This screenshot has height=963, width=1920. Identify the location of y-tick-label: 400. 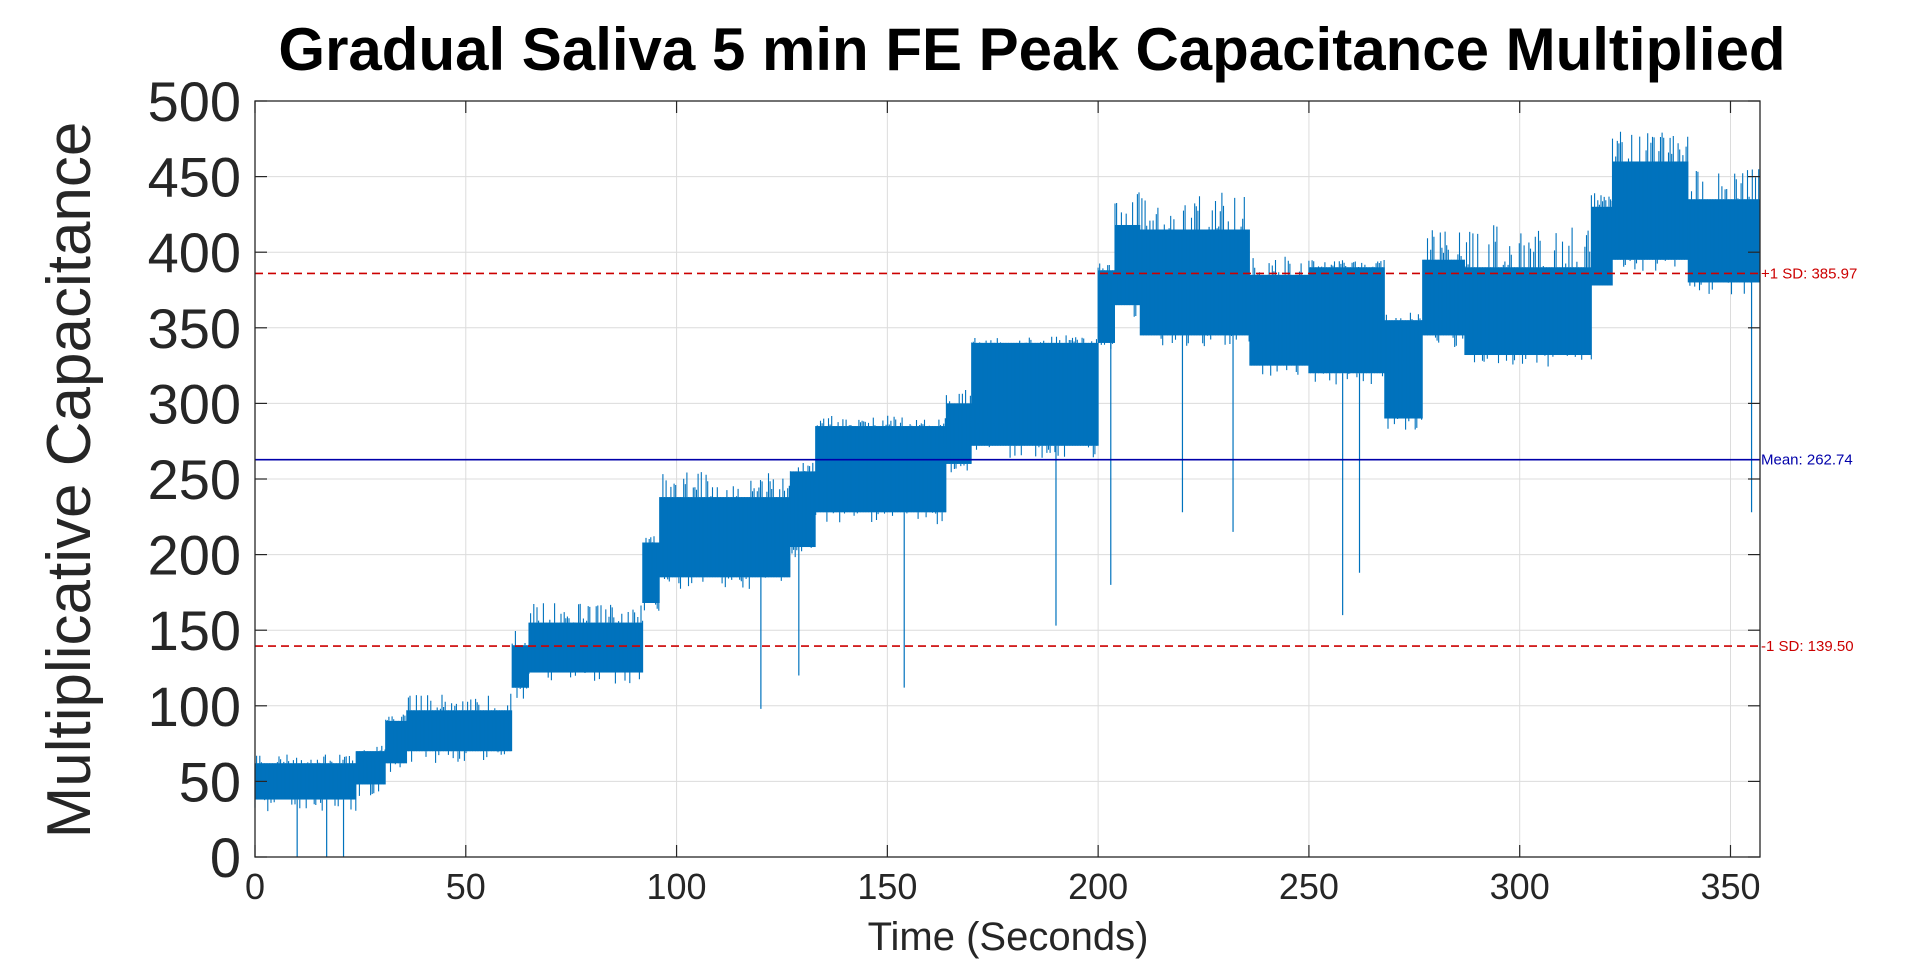
(194, 252).